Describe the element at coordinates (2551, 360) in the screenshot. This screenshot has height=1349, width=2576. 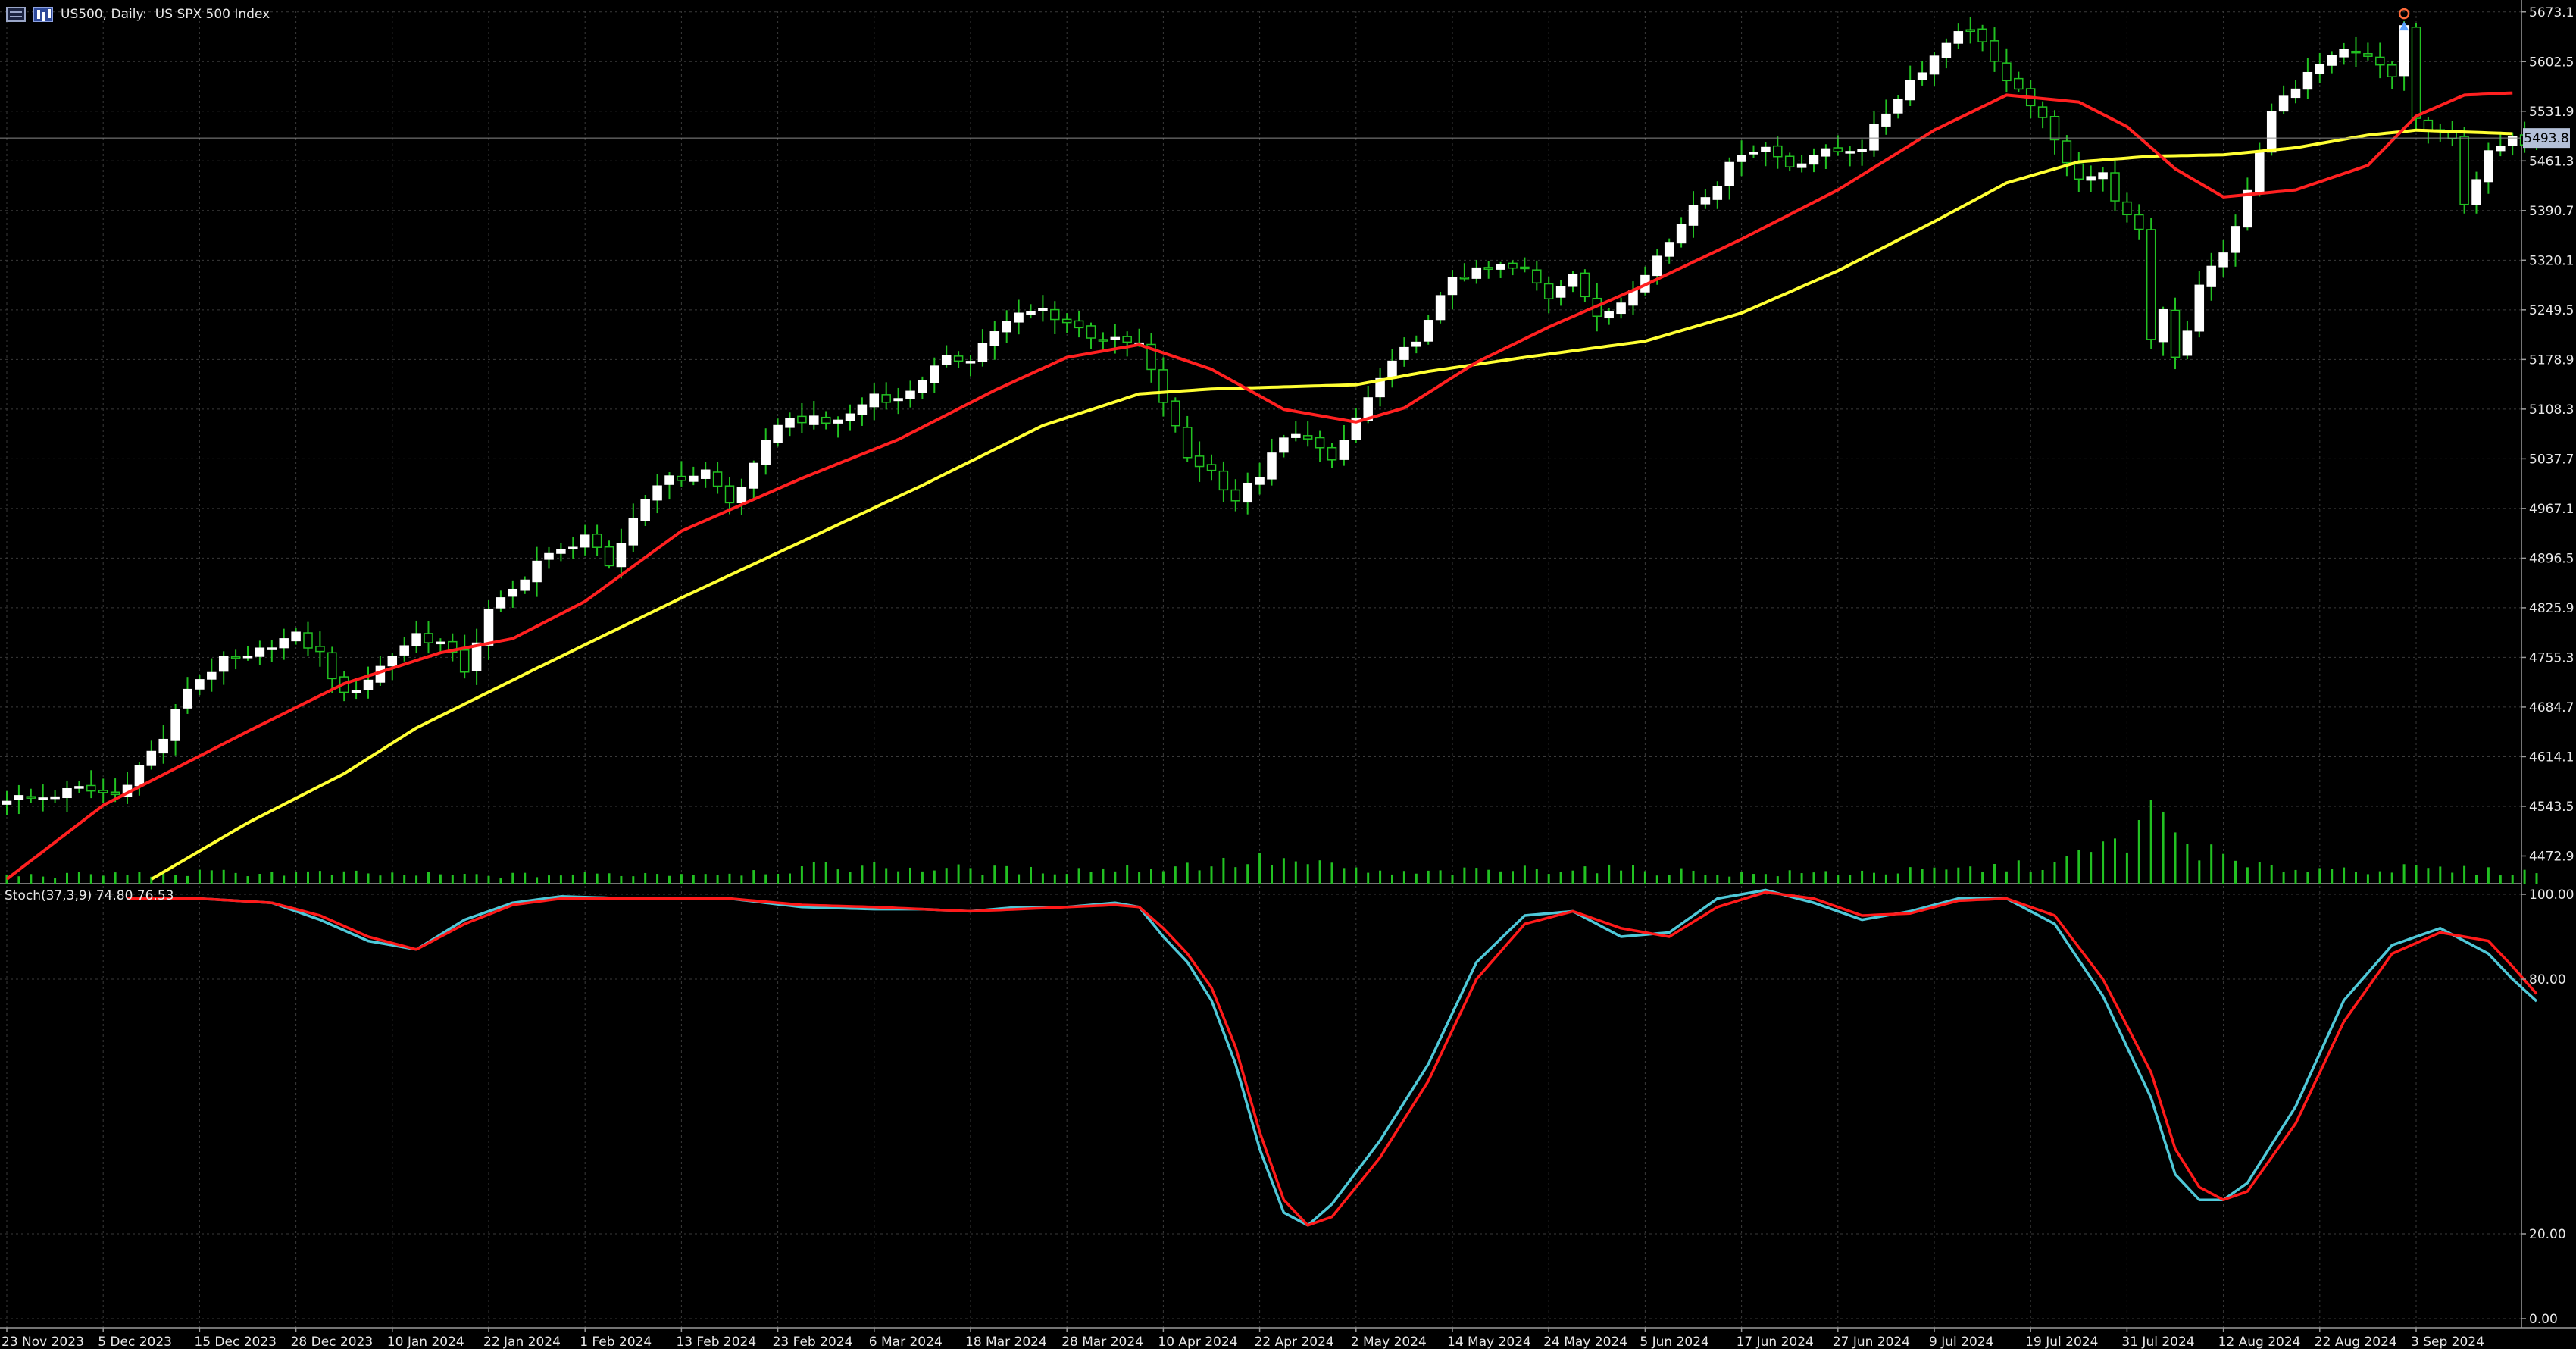
I see `price-tick-label: 5178.9` at that location.